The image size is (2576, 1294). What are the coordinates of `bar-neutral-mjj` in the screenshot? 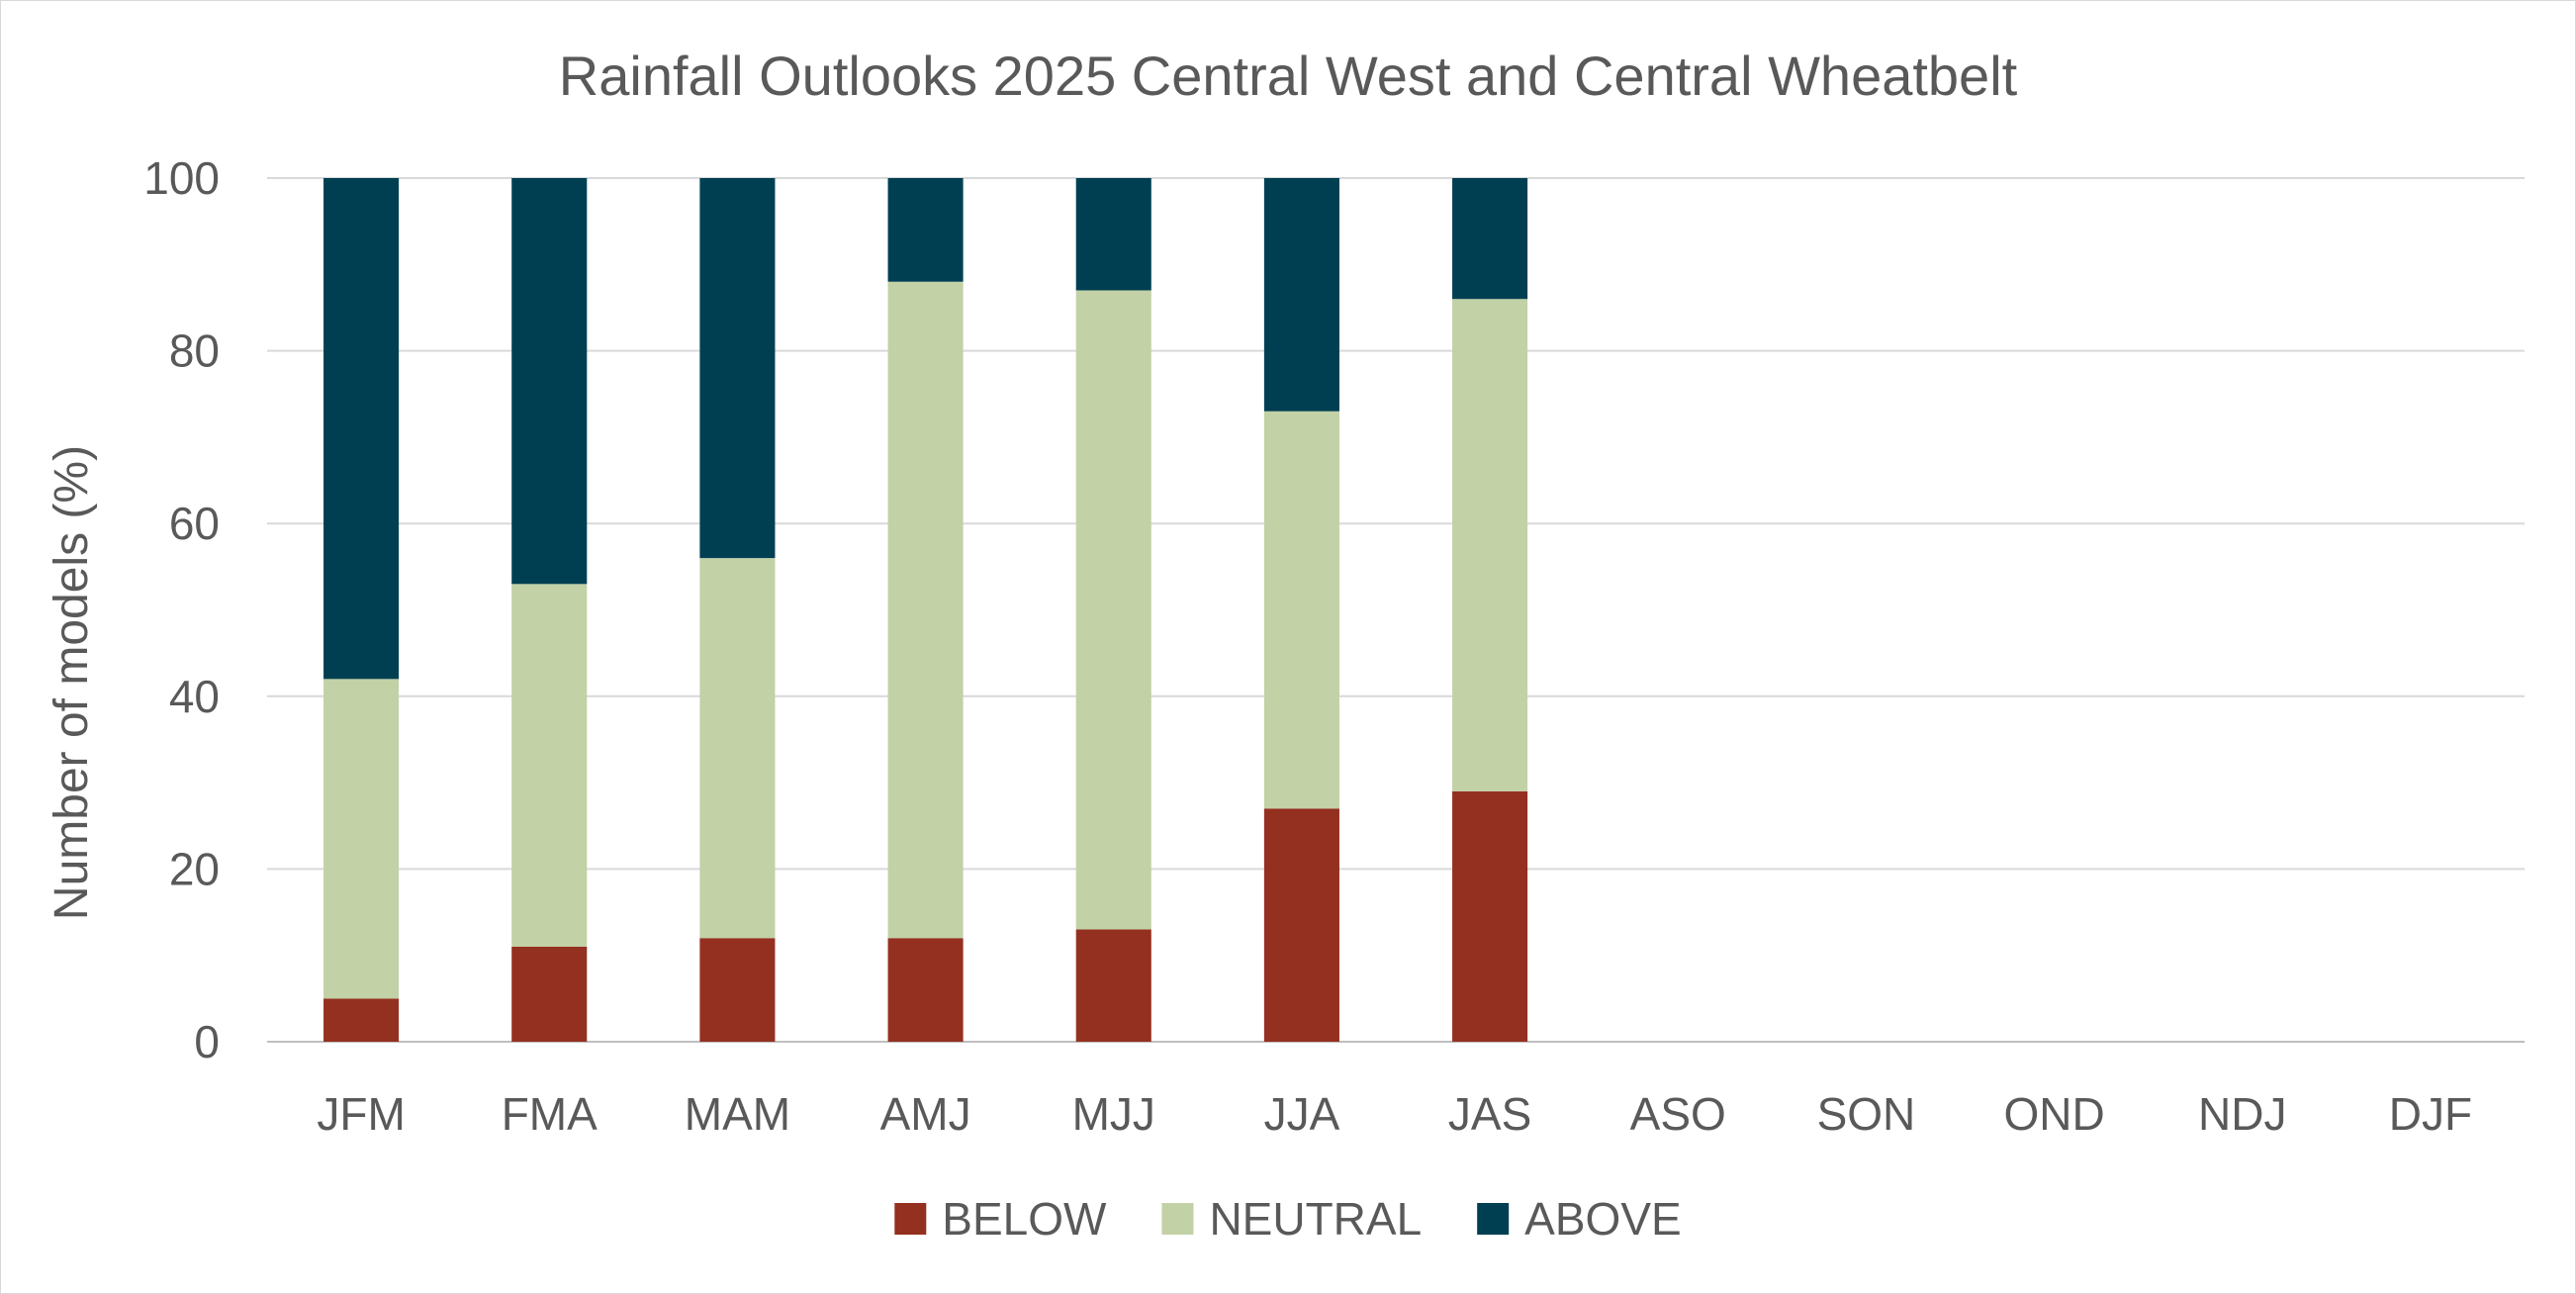 It's located at (1113, 610).